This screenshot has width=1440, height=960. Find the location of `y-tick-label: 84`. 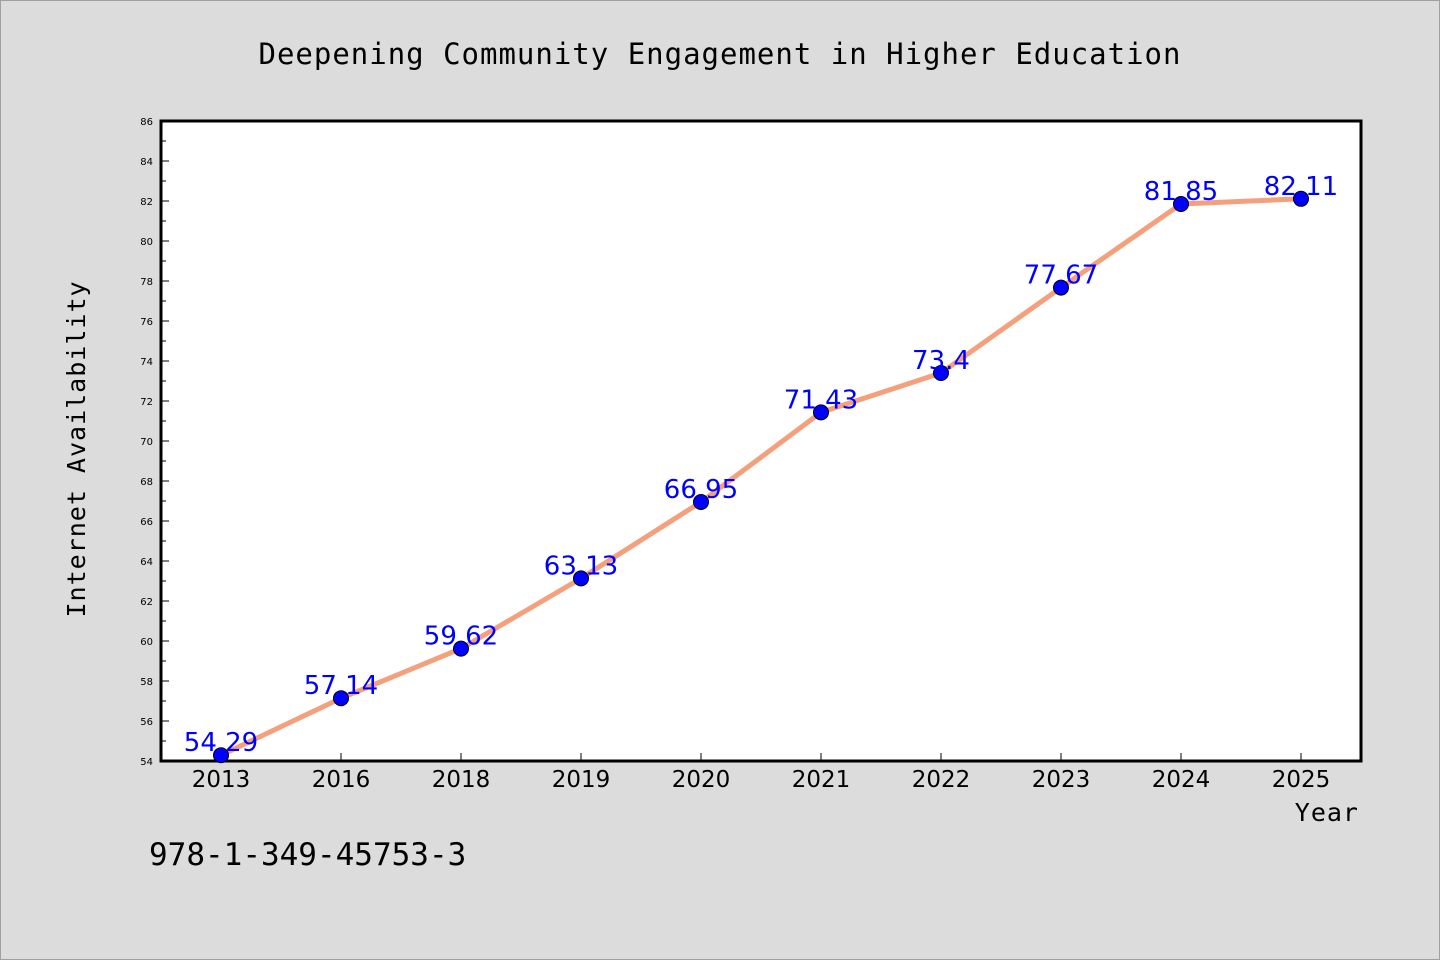

y-tick-label: 84 is located at coordinates (146, 162).